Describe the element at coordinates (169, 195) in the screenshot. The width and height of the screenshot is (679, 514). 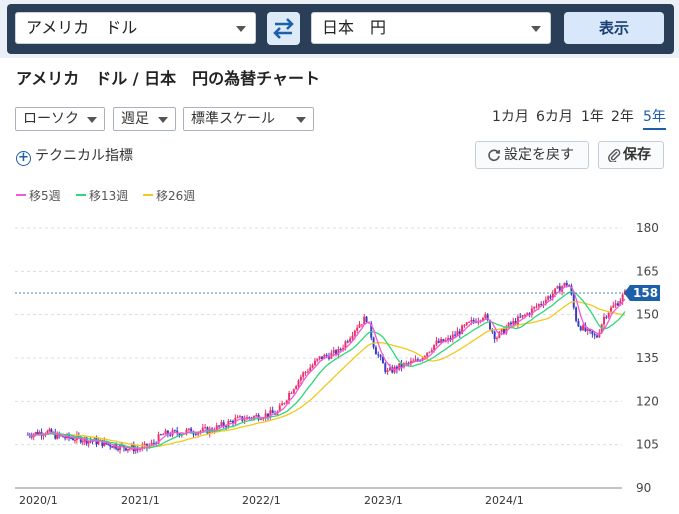
I see `legend-ma26: 移26週` at that location.